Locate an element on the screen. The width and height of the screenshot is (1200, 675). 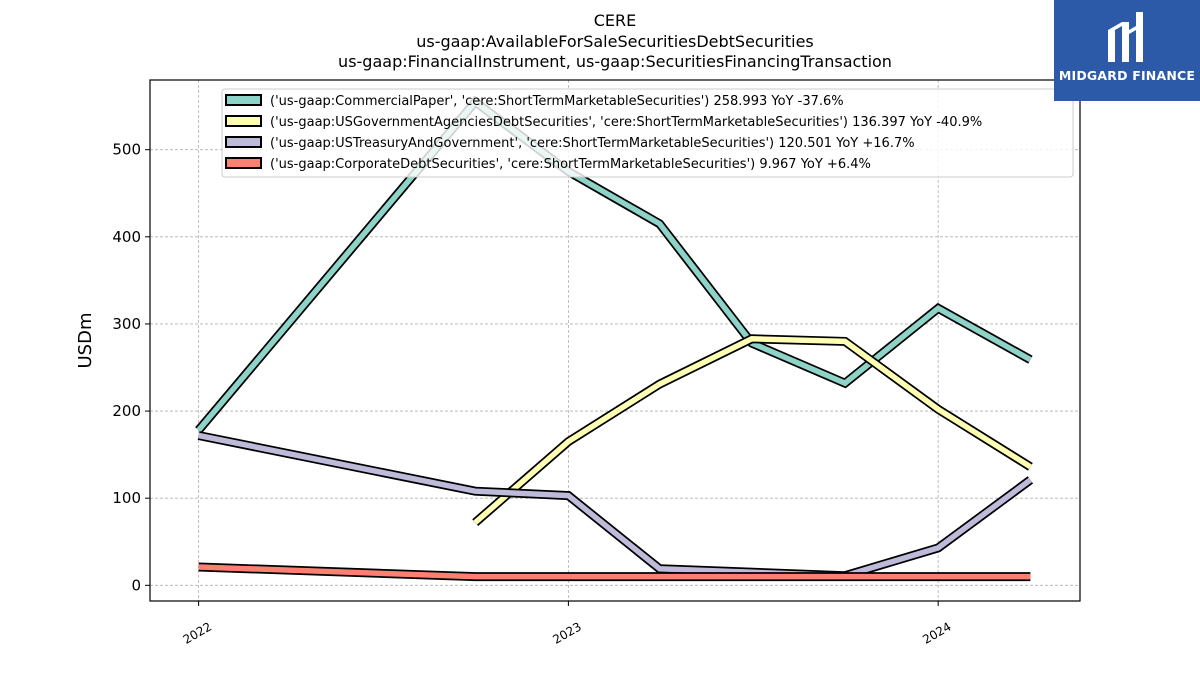
brand-logo: MIDGARD FINANCE is located at coordinates (1127, 50).